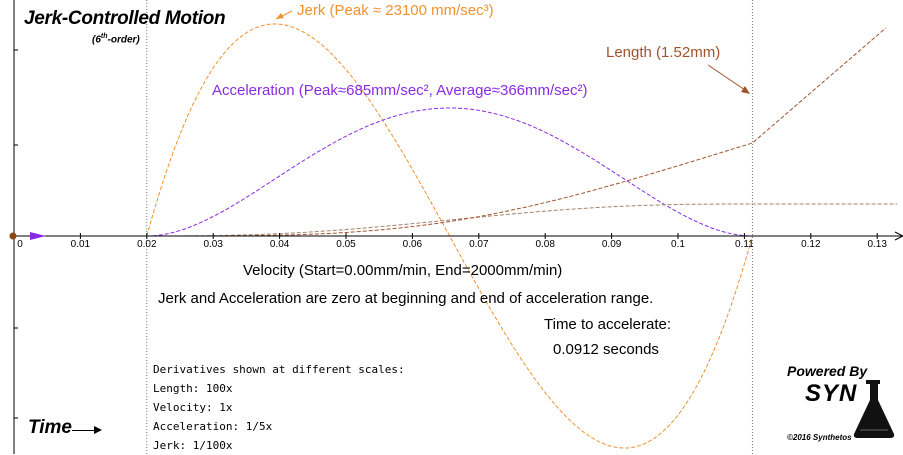  Describe the element at coordinates (607, 324) in the screenshot. I see `time-to-accelerate-label: Time to accelerate:` at that location.